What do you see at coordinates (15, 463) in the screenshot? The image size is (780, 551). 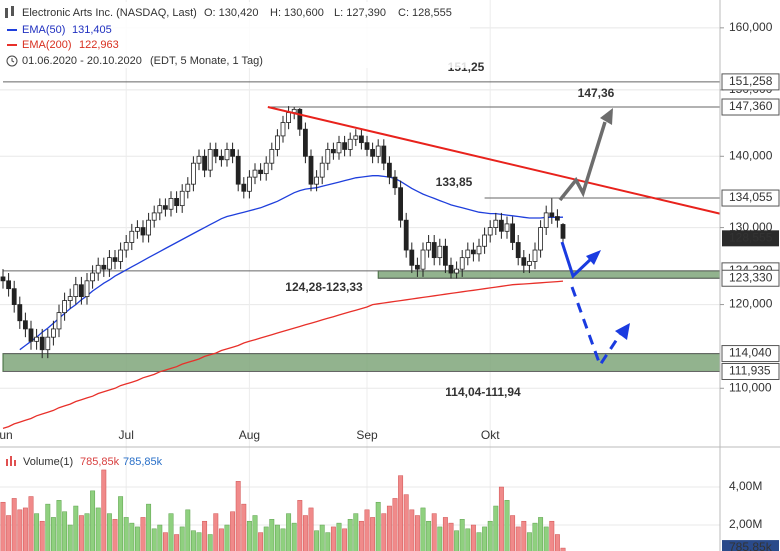 I see `volume-icon` at bounding box center [15, 463].